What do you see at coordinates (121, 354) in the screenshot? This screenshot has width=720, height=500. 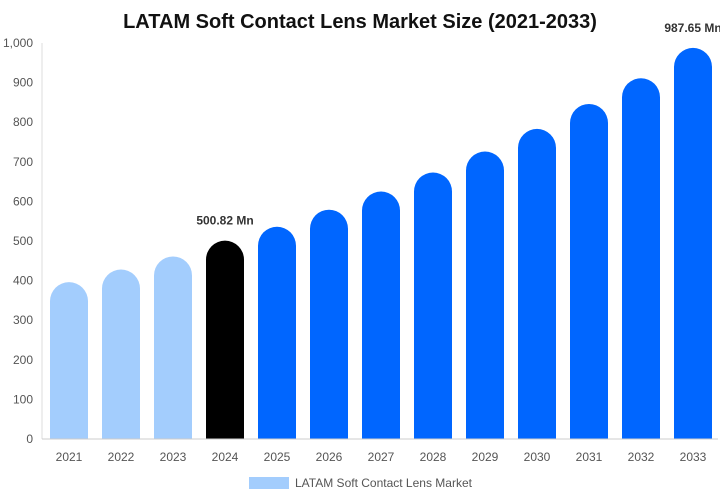 I see `bar-2022` at bounding box center [121, 354].